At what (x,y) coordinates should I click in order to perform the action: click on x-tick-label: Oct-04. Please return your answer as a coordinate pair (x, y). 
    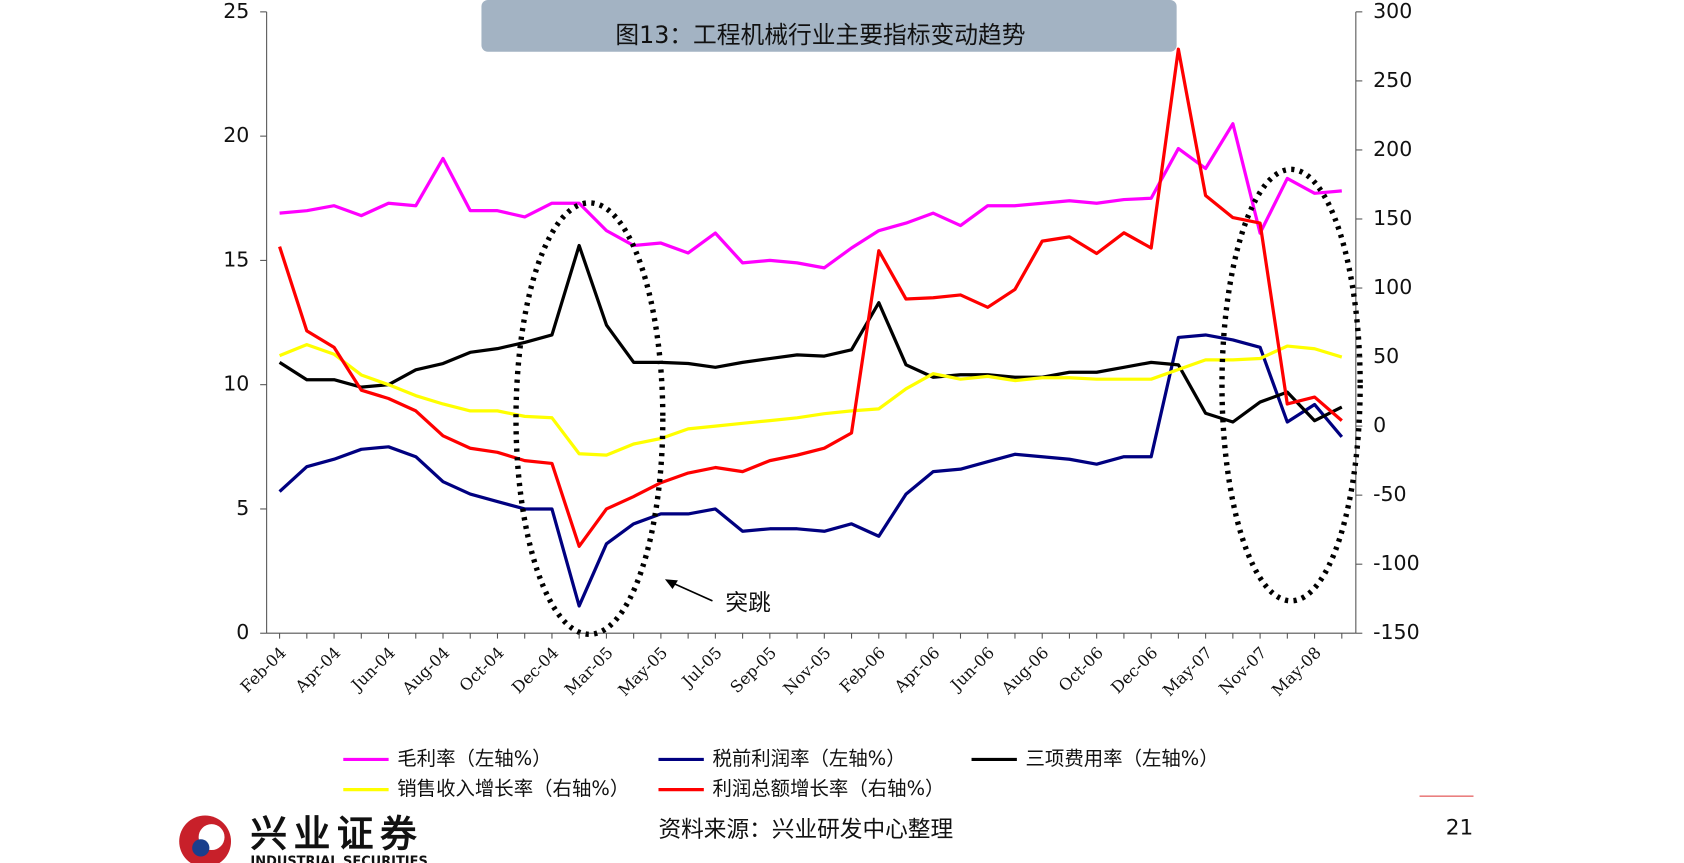
    Looking at the image, I should click on (482, 669).